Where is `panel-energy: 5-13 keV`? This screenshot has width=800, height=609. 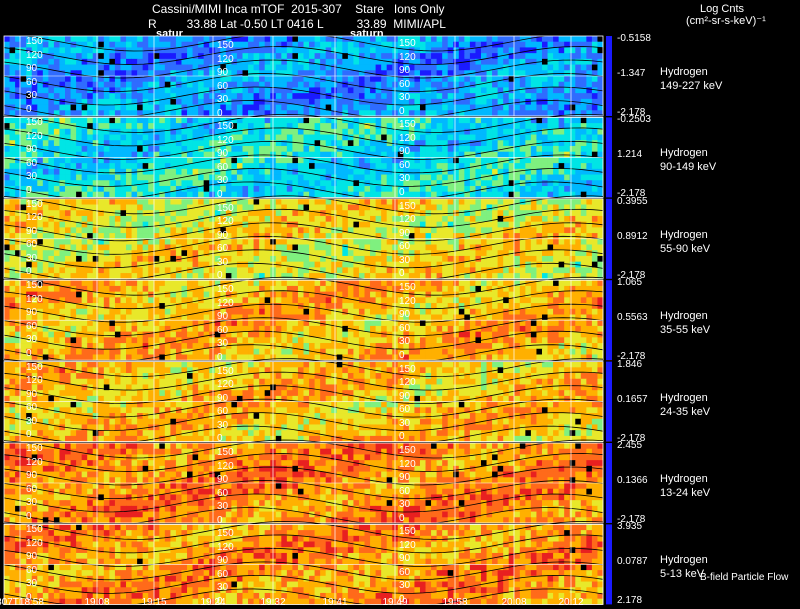
panel-energy: 5-13 keV is located at coordinates (682, 574).